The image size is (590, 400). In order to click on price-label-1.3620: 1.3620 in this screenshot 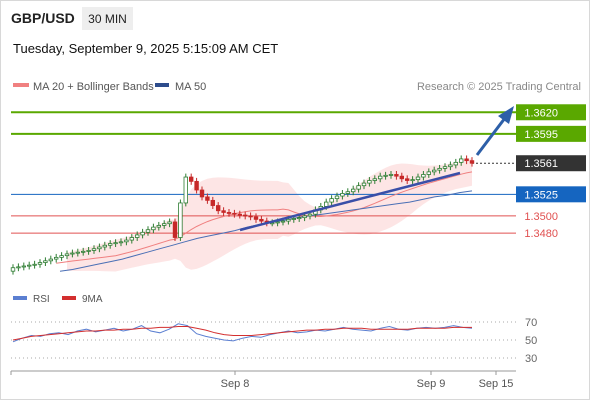, I will do `click(541, 113)`.